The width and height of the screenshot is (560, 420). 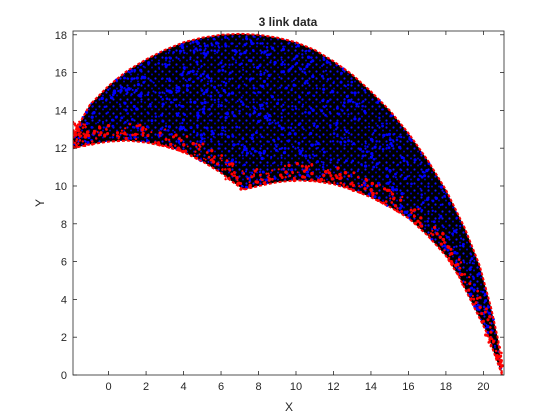 What do you see at coordinates (446, 387) in the screenshot?
I see `x-tick-label: 18` at bounding box center [446, 387].